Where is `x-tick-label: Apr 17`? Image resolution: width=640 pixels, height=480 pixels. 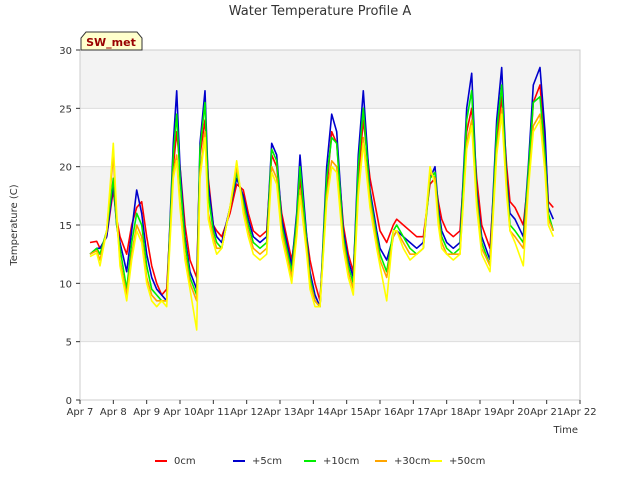 x-tick-label: Apr 17 is located at coordinates (413, 412).